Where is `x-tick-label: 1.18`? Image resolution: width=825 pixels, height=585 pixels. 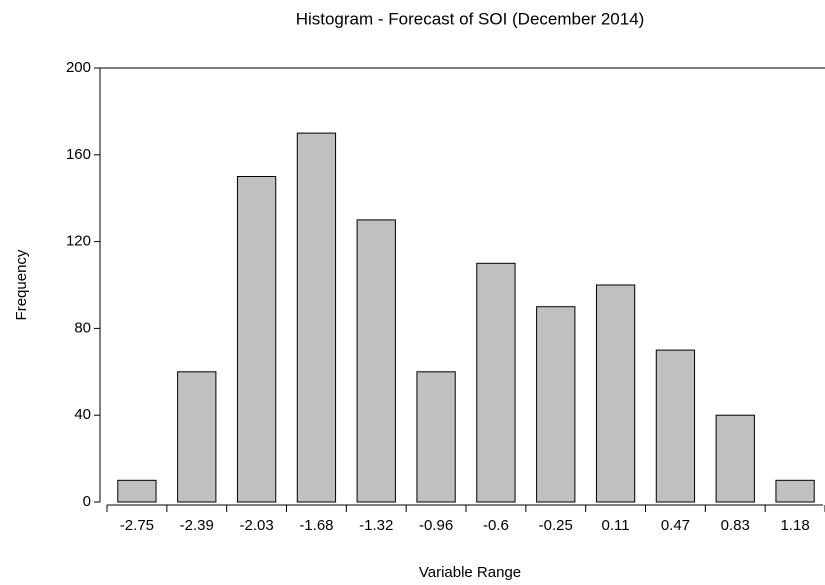 x-tick-label: 1.18 is located at coordinates (794, 525).